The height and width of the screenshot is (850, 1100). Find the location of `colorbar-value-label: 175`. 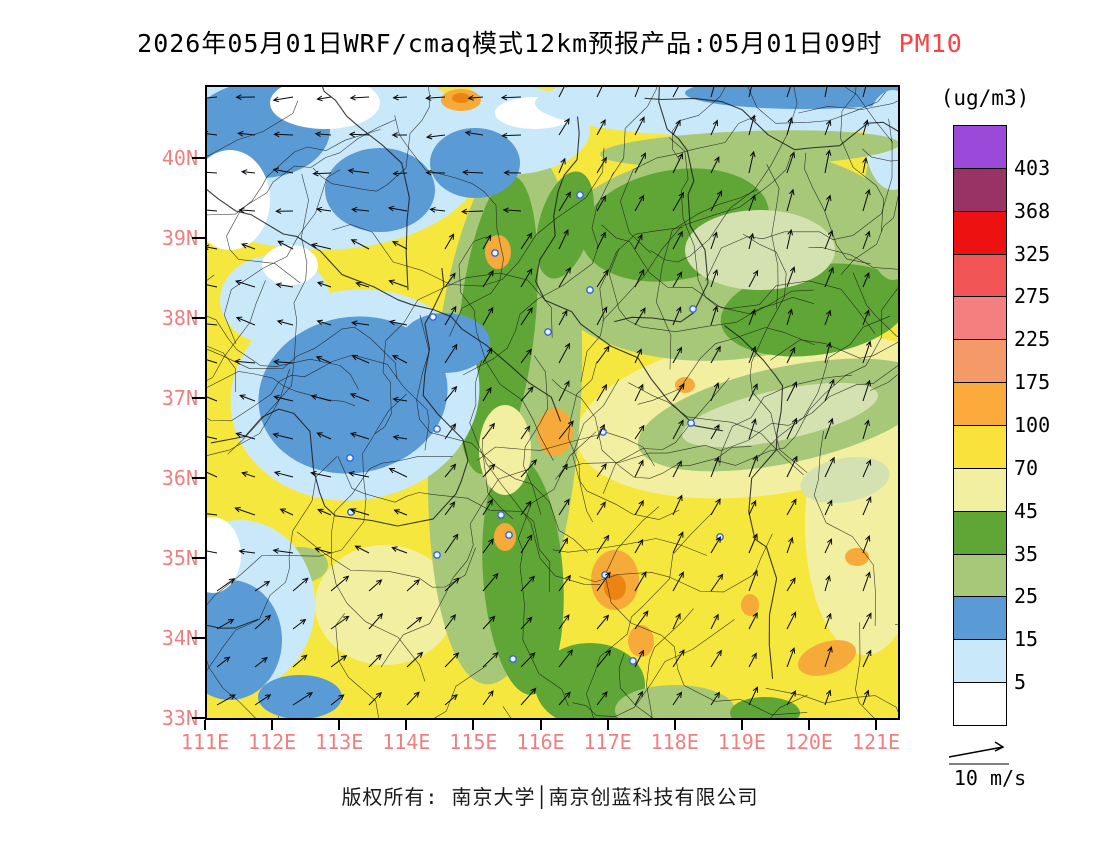

colorbar-value-label: 175 is located at coordinates (1032, 382).